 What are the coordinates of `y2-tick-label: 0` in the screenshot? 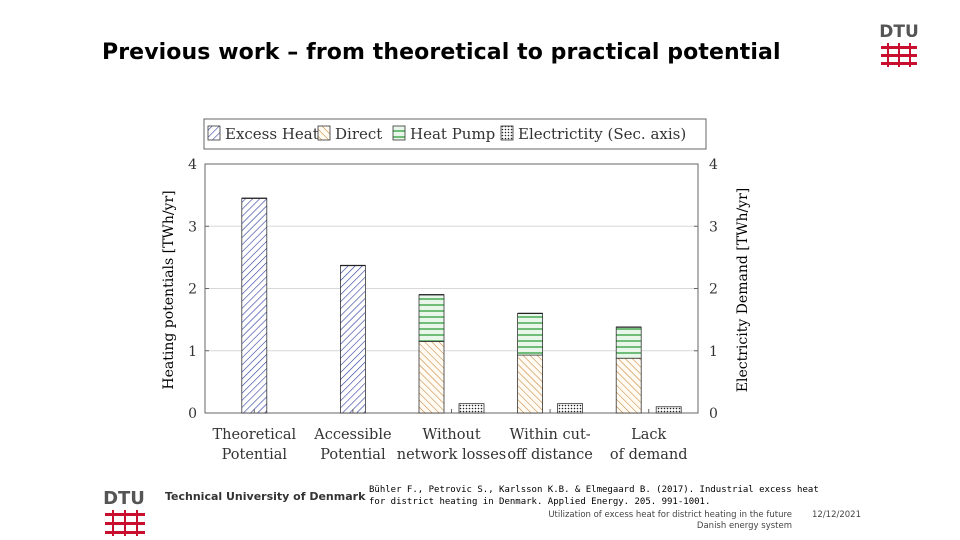 It's located at (713, 414).